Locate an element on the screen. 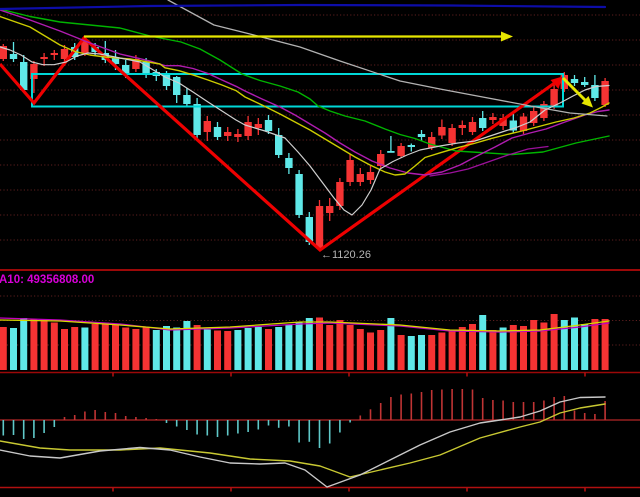 This screenshot has width=640, height=497. svg-text: ←1120.26 is located at coordinates (346, 255).